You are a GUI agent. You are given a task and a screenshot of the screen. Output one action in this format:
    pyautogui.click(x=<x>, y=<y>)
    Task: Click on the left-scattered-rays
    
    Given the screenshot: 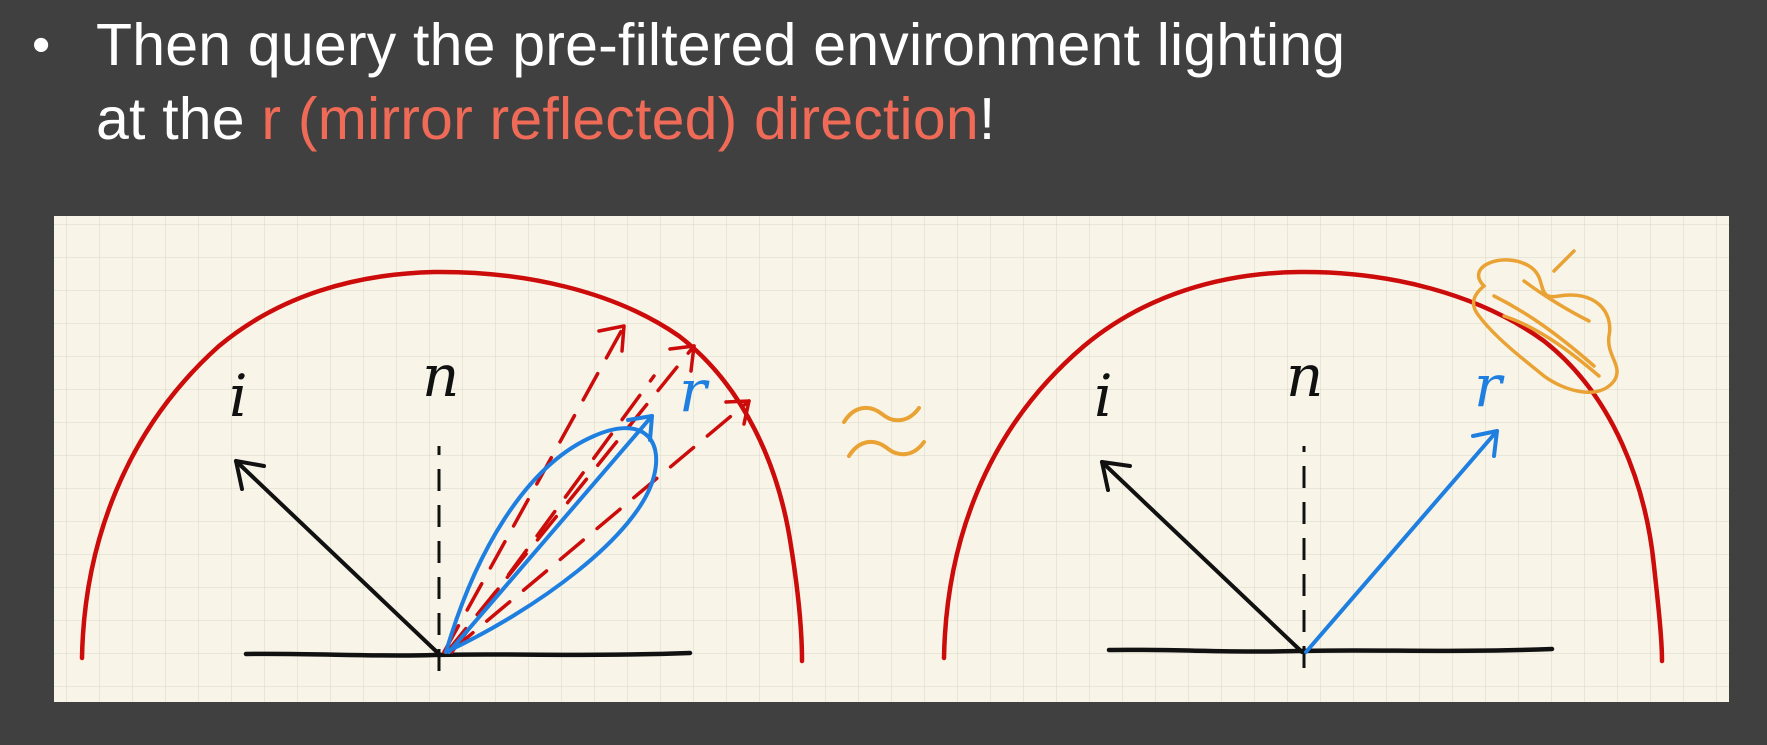 What is the action you would take?
    pyautogui.click(x=596, y=489)
    